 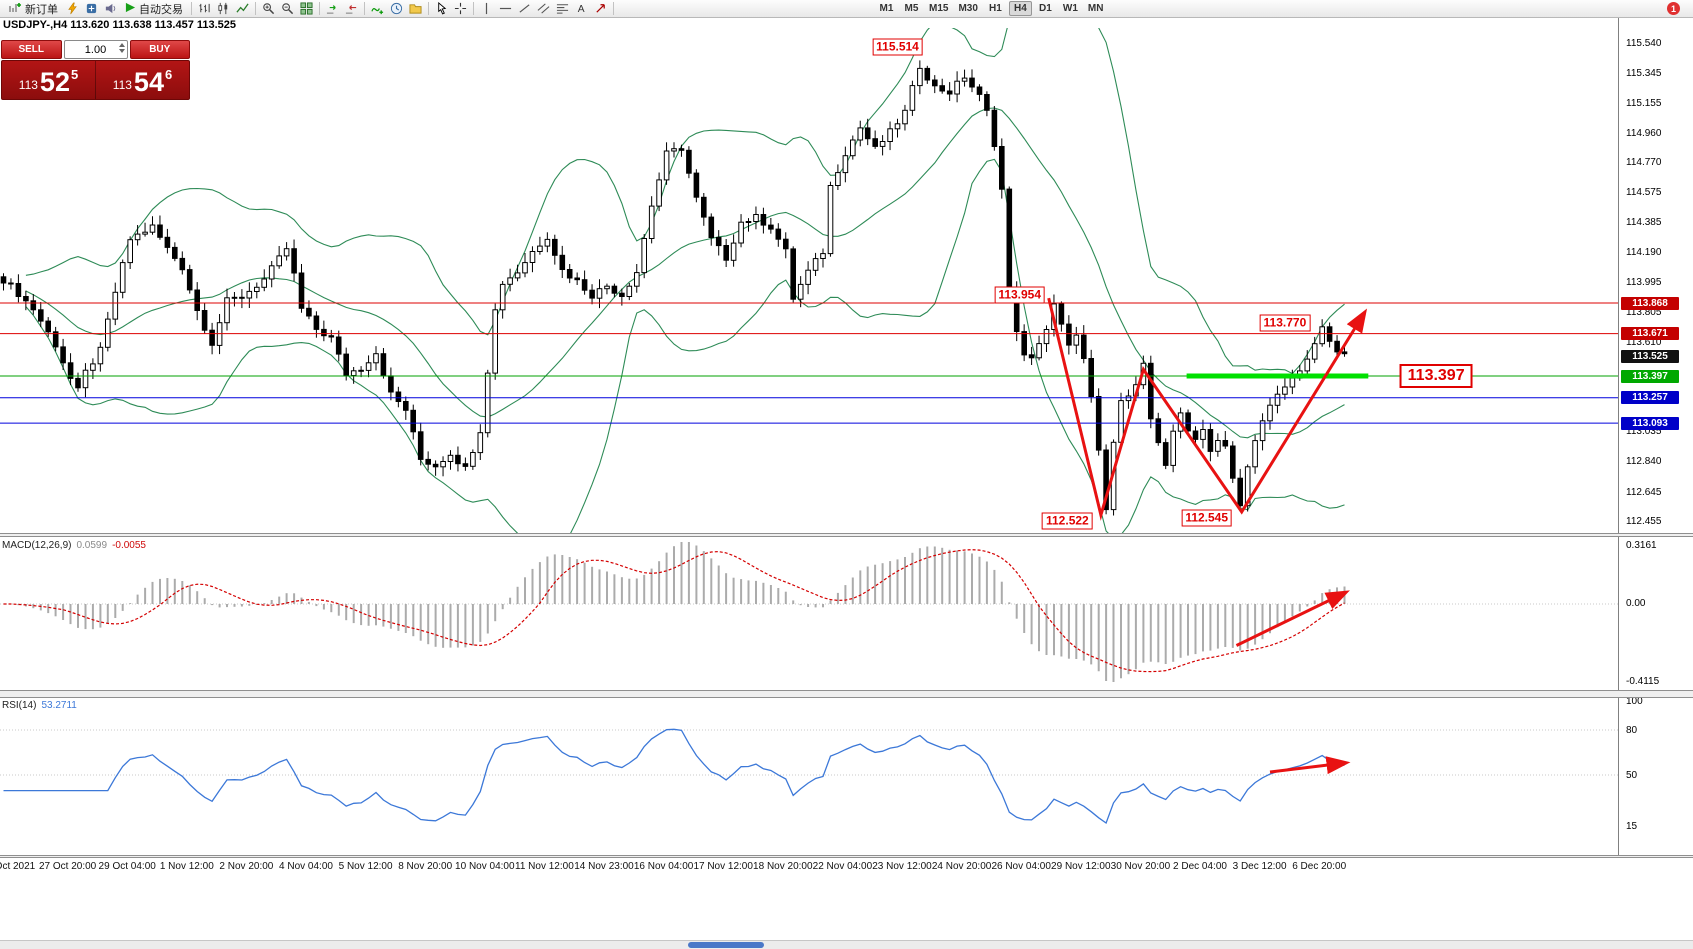 What do you see at coordinates (33, 9) in the screenshot?
I see `new-order-button: 新订单` at bounding box center [33, 9].